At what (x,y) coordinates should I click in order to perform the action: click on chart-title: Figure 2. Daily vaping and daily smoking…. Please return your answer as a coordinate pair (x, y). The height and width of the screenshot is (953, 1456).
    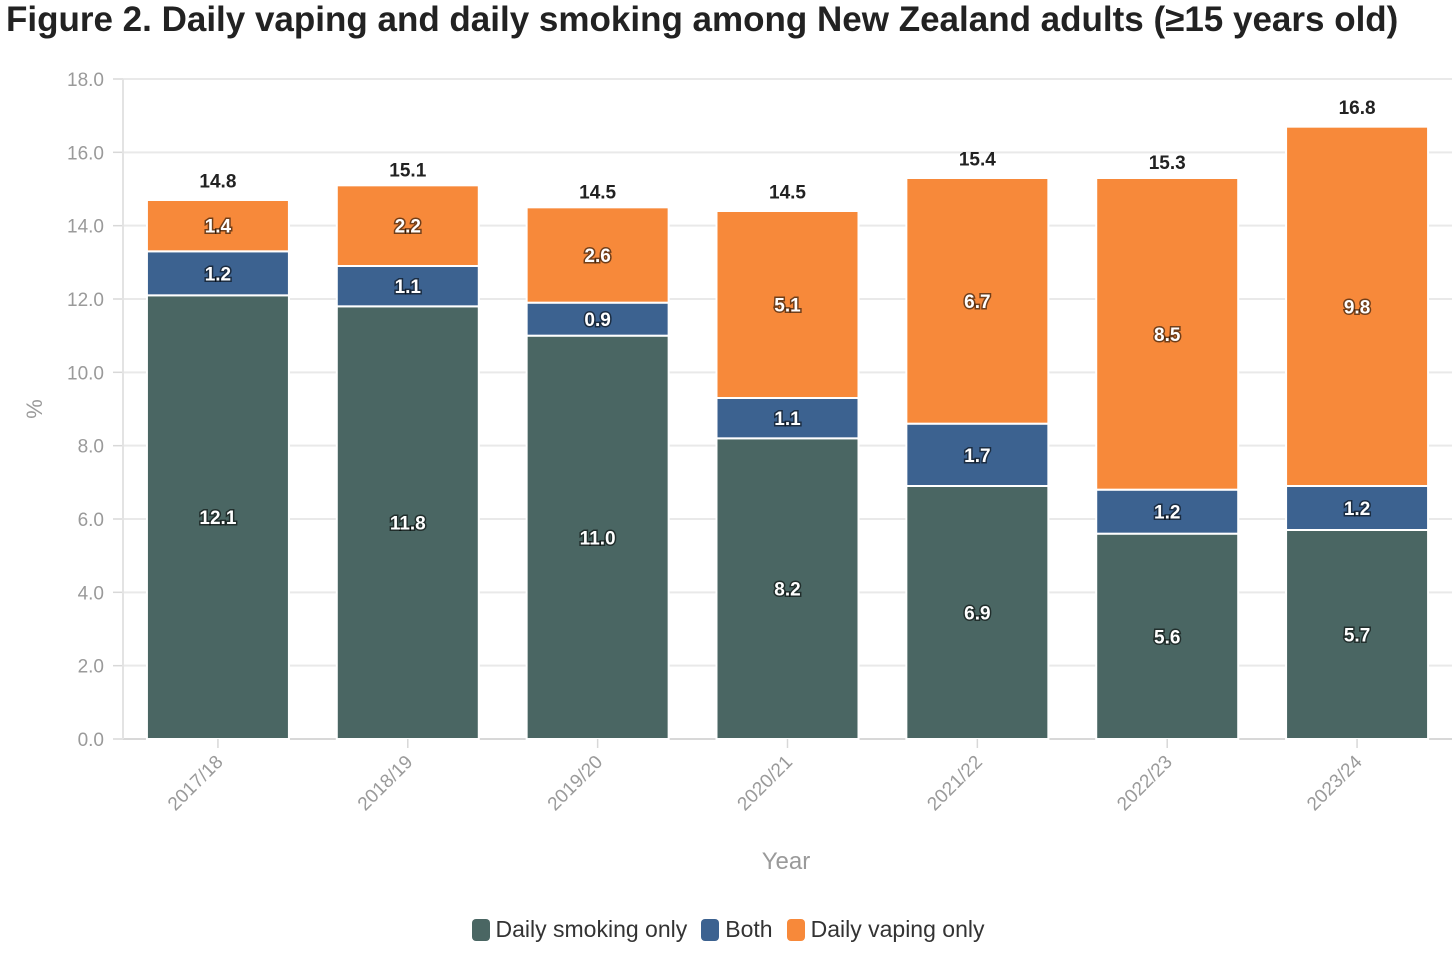
    Looking at the image, I should click on (702, 19).